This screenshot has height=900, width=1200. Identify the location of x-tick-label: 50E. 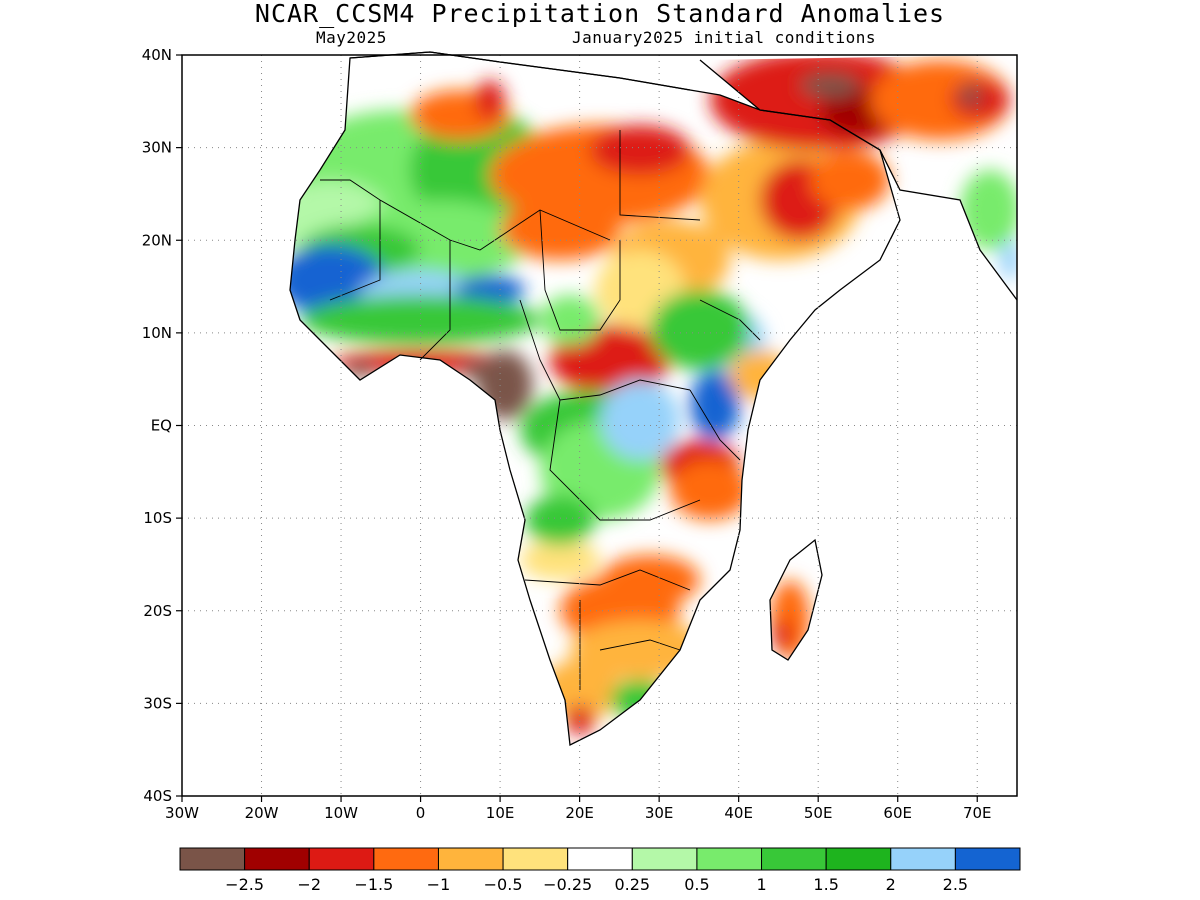
(818, 813).